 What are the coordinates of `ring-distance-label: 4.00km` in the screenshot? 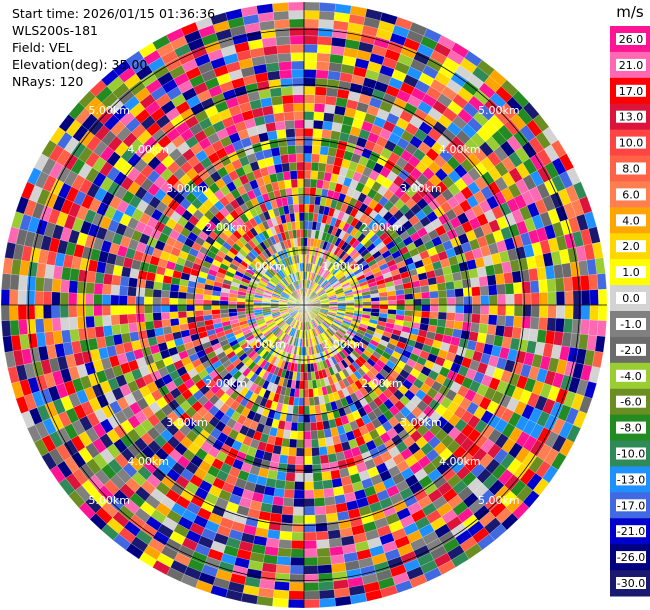 It's located at (460, 461).